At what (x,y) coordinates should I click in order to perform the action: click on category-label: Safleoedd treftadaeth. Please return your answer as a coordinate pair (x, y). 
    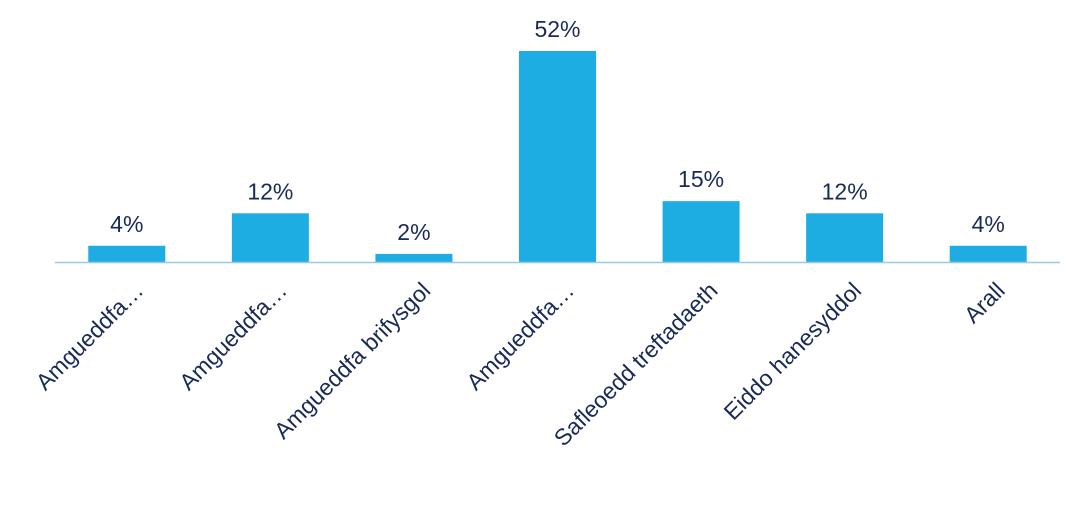
    Looking at the image, I should click on (636, 364).